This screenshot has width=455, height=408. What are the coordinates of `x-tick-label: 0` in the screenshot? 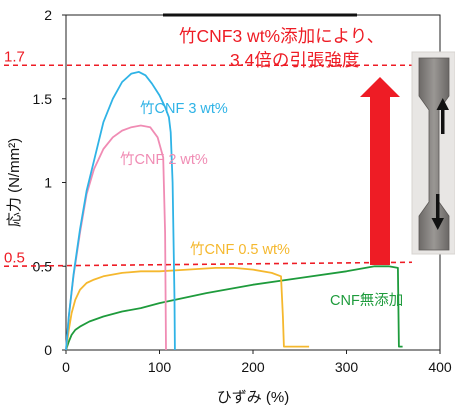 It's located at (66, 367).